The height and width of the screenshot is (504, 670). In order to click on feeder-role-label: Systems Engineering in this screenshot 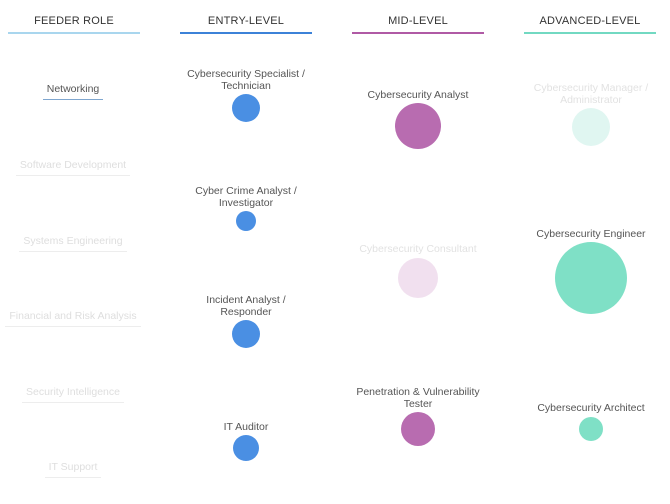, I will do `click(73, 243)`.